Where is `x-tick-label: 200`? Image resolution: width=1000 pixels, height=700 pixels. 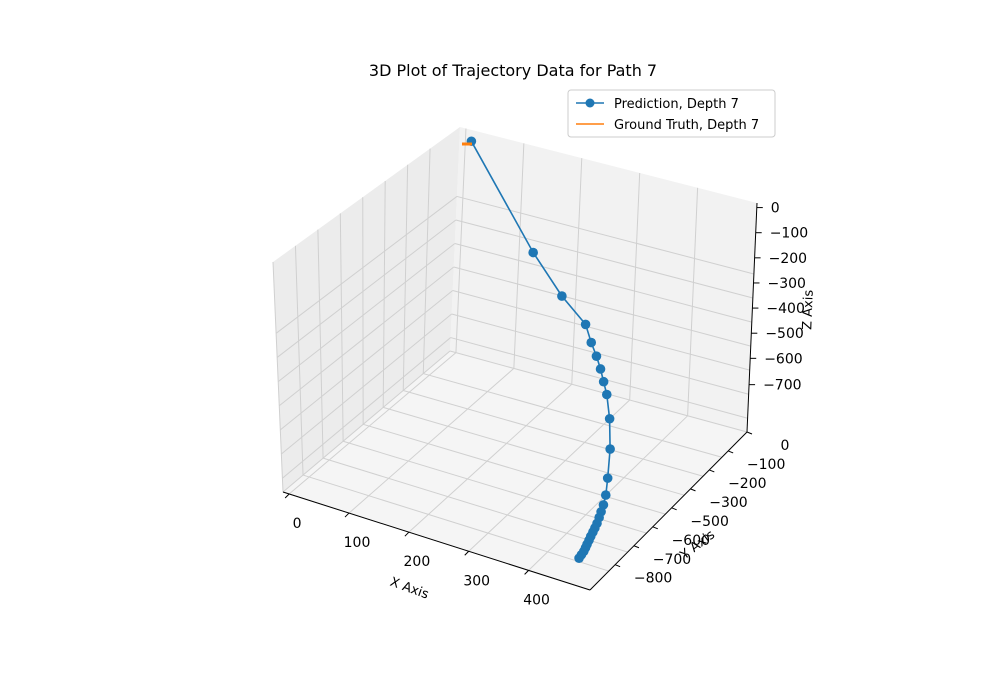
x-tick-label: 200 is located at coordinates (417, 562).